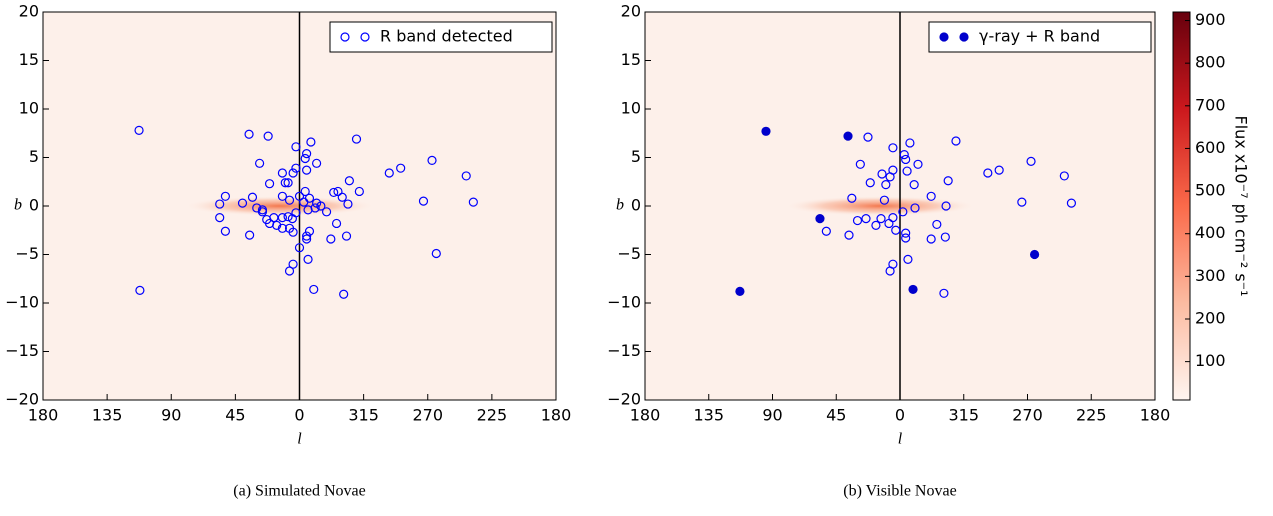 This screenshot has height=516, width=1273. Describe the element at coordinates (899, 491) in the screenshot. I see `caption: (b) Visible Novae` at that location.